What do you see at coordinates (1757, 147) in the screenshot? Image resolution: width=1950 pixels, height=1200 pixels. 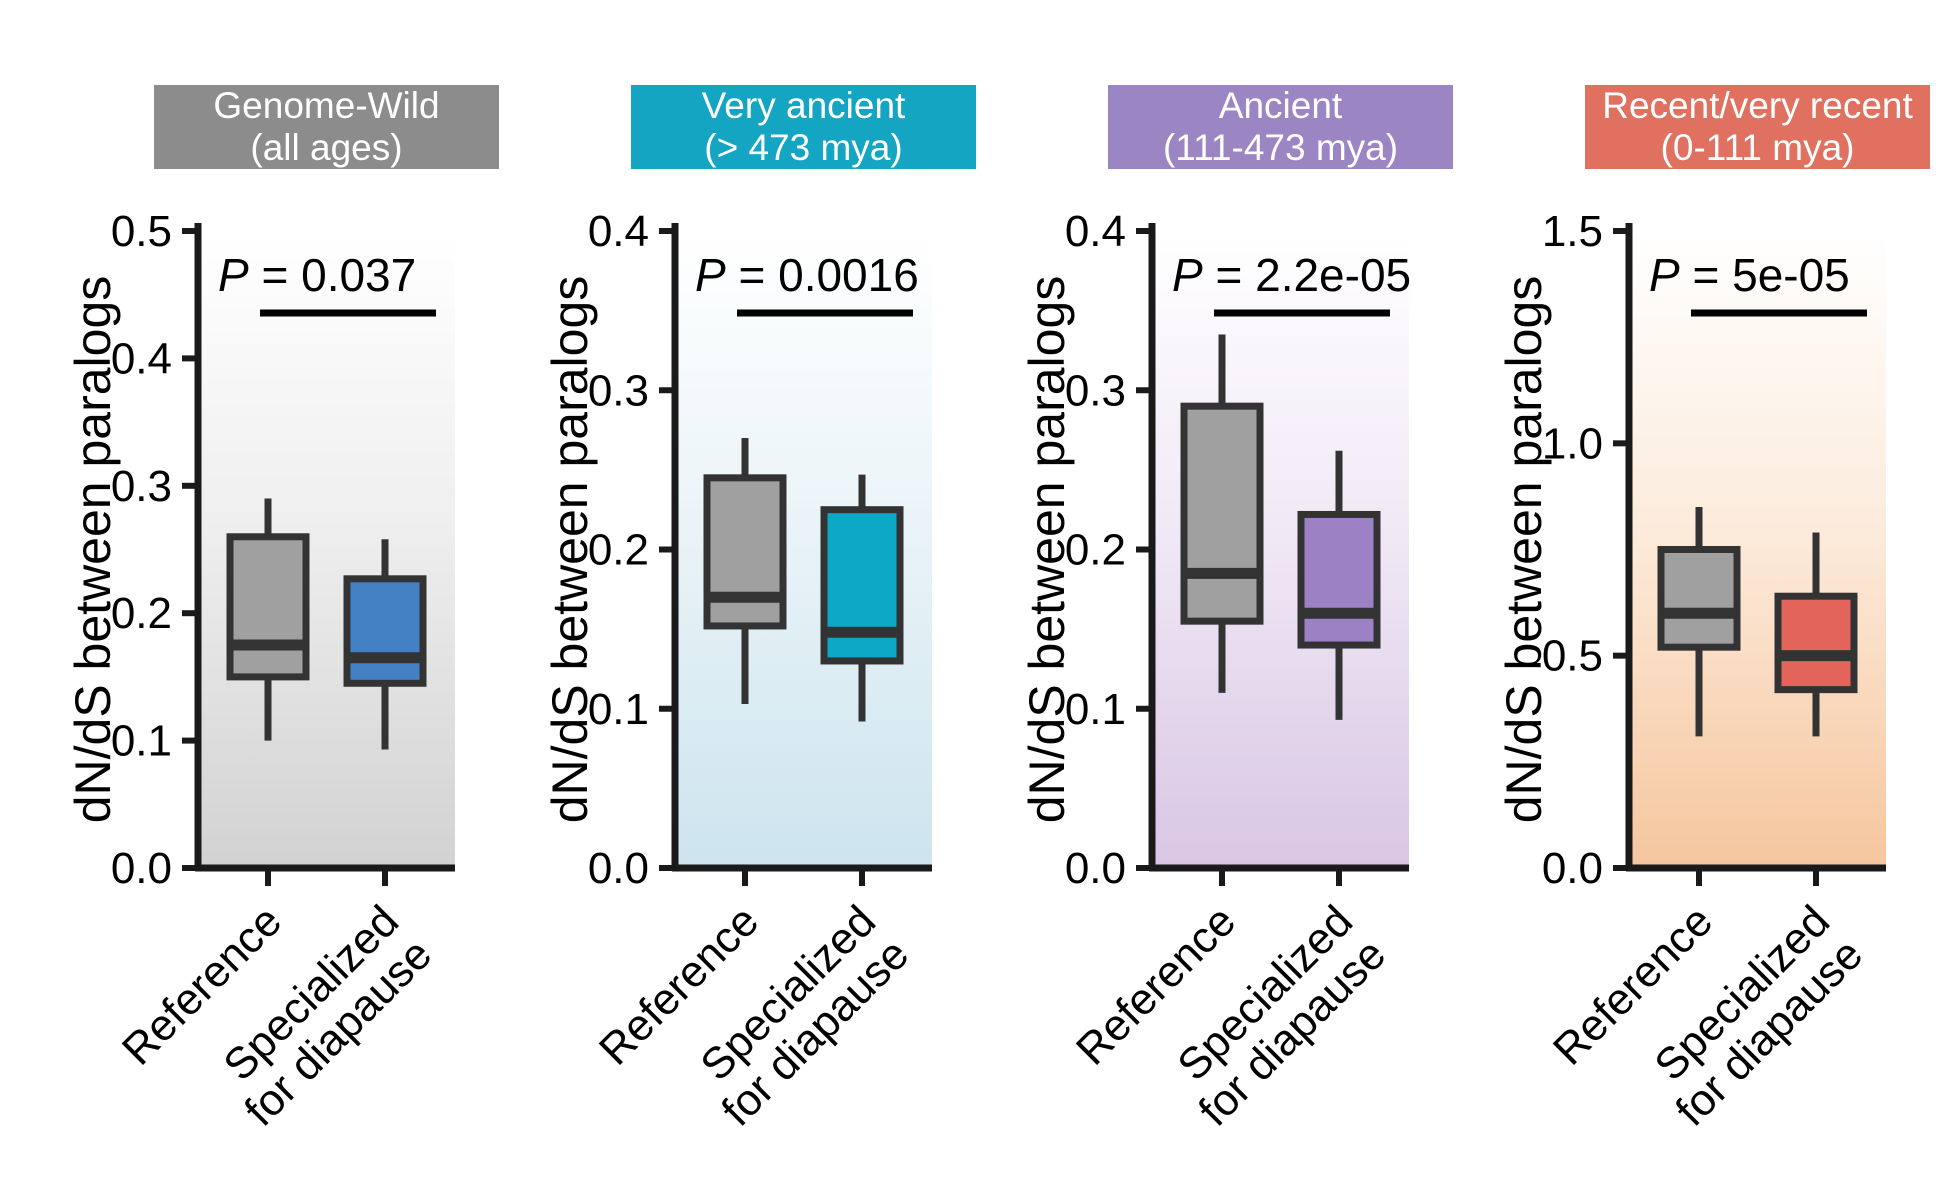 I see `panel-subtitle: (0-111 mya)` at bounding box center [1757, 147].